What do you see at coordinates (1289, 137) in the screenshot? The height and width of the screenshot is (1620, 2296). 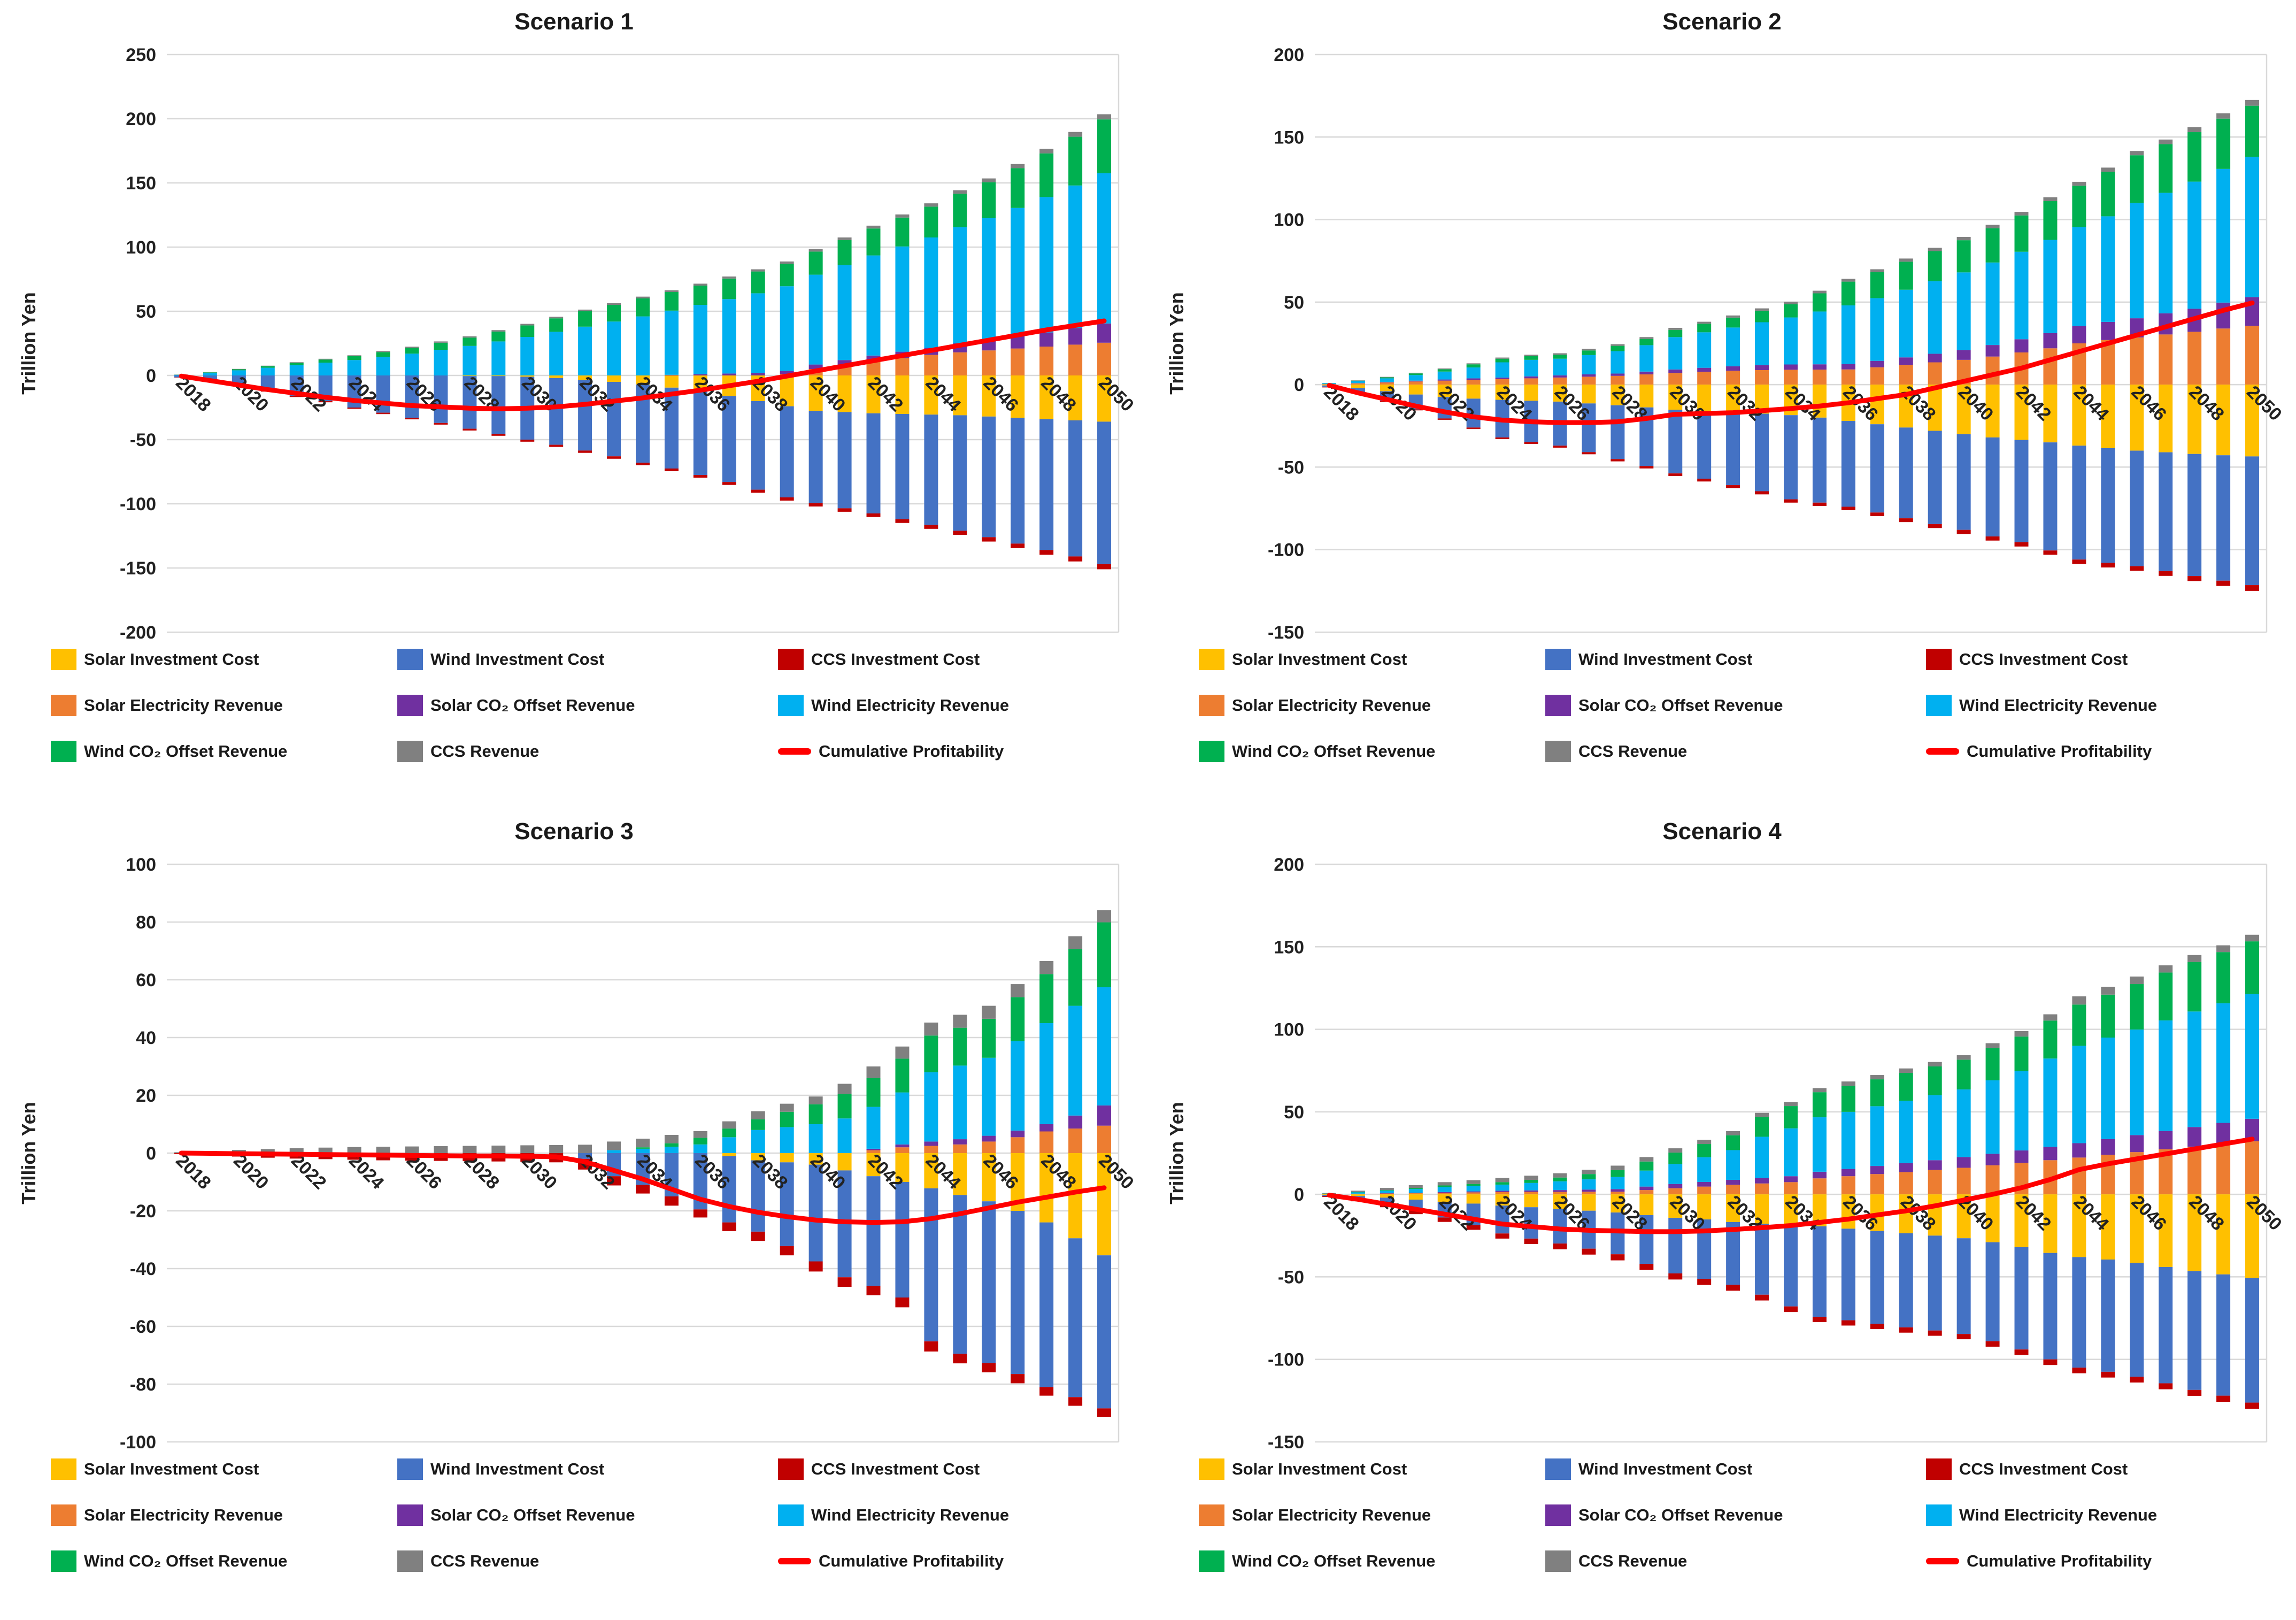 I see `y-tick-label: 150` at bounding box center [1289, 137].